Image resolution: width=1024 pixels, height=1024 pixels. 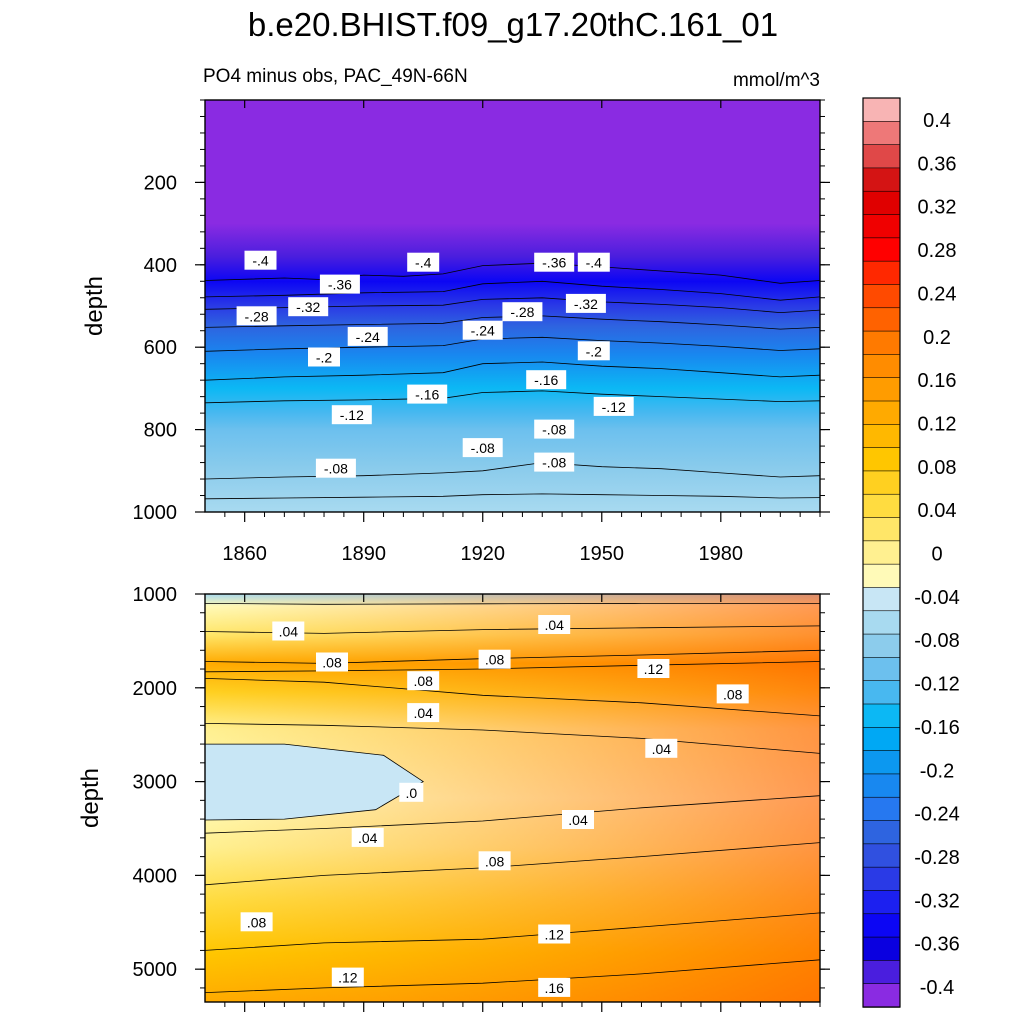 I want to click on y-tick-label: 400, so click(x=160, y=266).